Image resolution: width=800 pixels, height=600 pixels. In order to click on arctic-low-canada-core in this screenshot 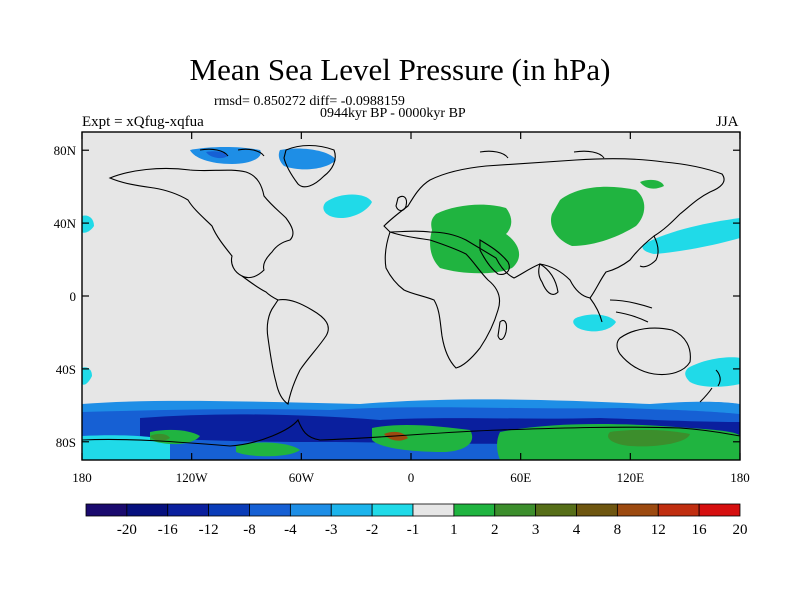, I will do `click(217, 155)`.